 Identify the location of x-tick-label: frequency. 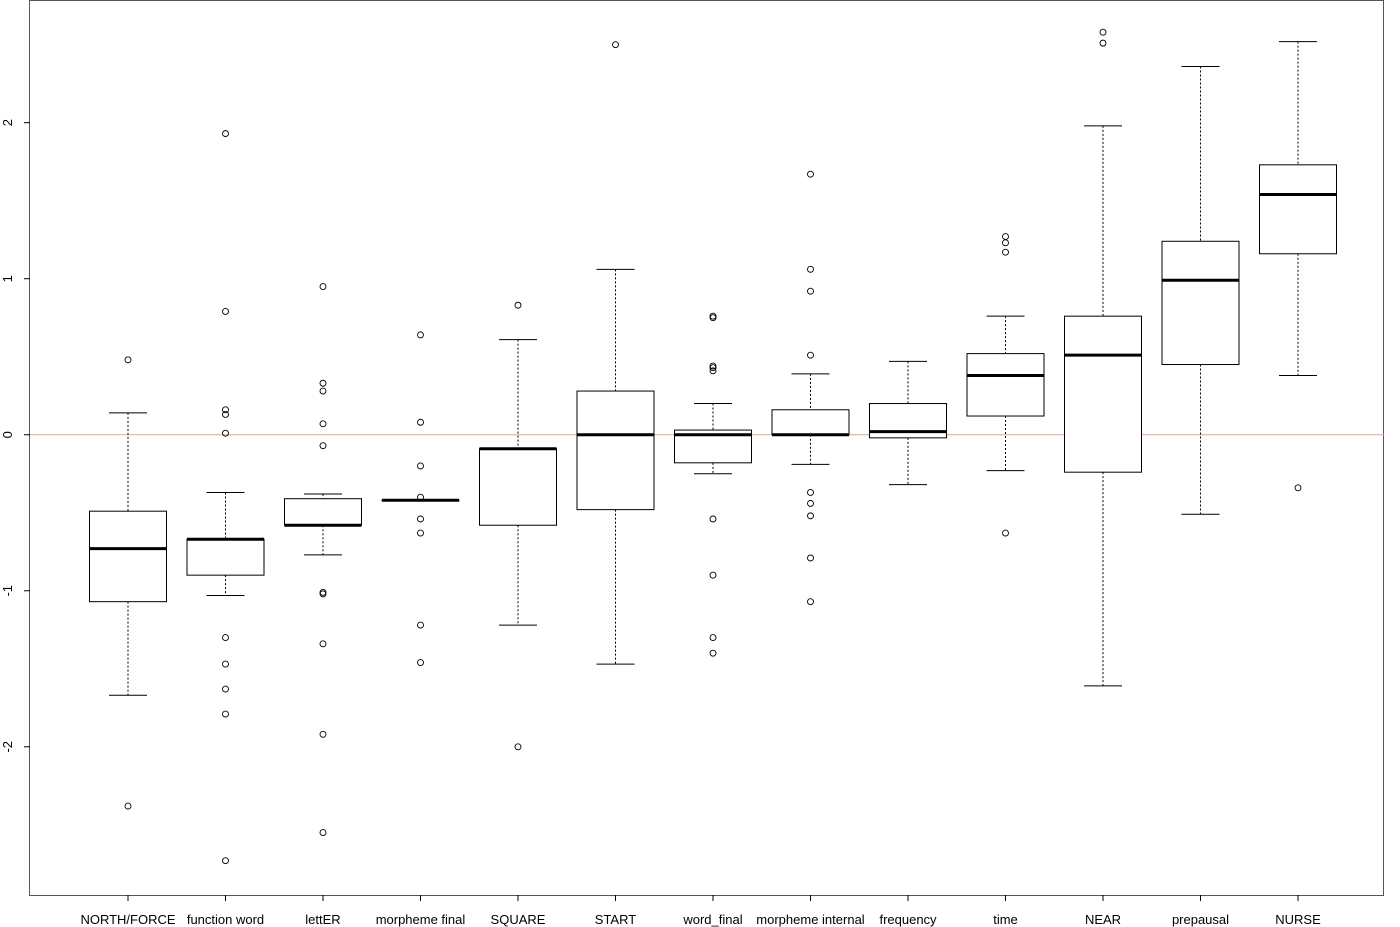
(908, 919).